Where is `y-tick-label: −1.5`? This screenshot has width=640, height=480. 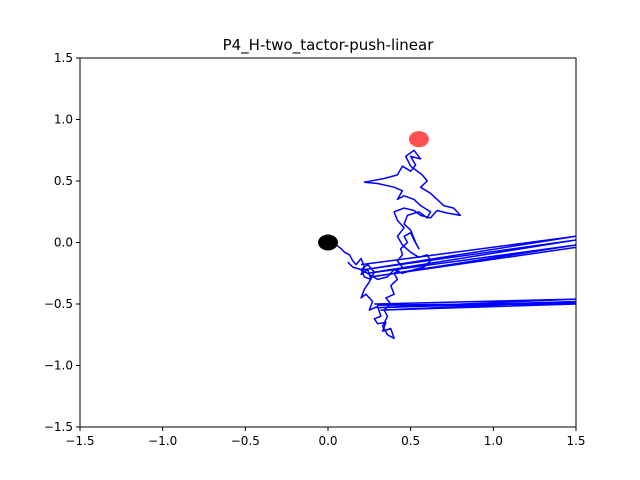 y-tick-label: −1.5 is located at coordinates (58, 427).